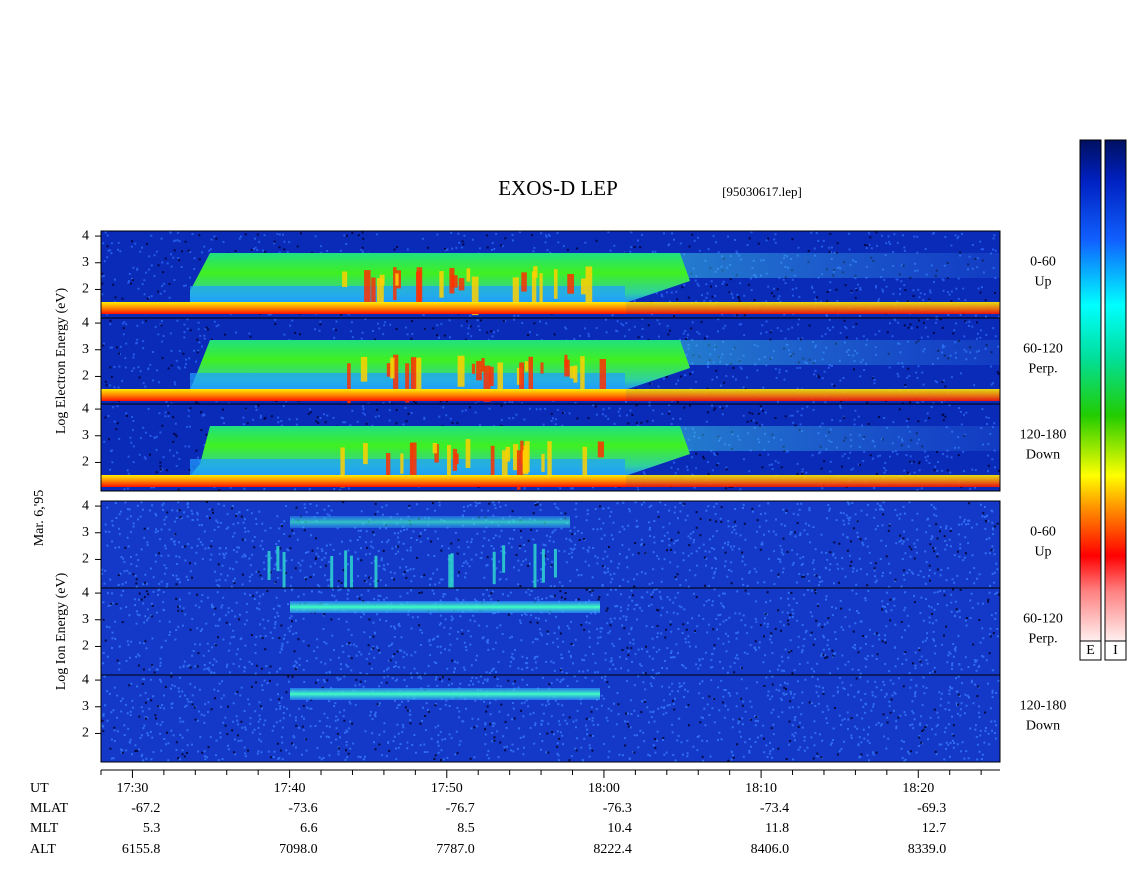  I want to click on ephemeris-value: 5.3, so click(152, 828).